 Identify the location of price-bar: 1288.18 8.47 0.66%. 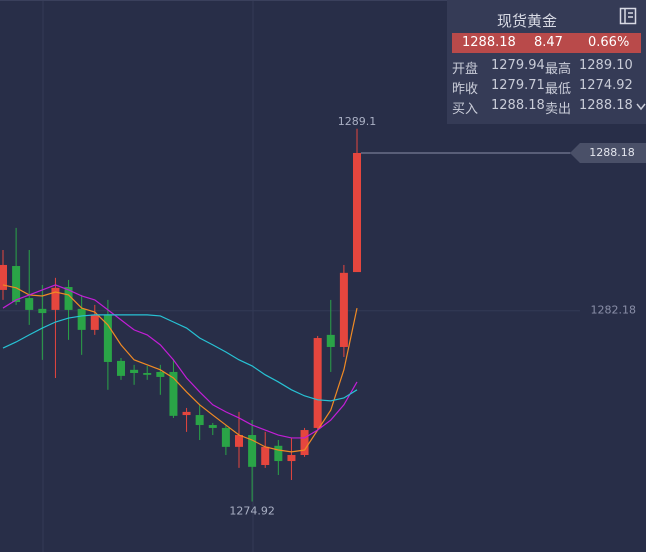
(546, 43).